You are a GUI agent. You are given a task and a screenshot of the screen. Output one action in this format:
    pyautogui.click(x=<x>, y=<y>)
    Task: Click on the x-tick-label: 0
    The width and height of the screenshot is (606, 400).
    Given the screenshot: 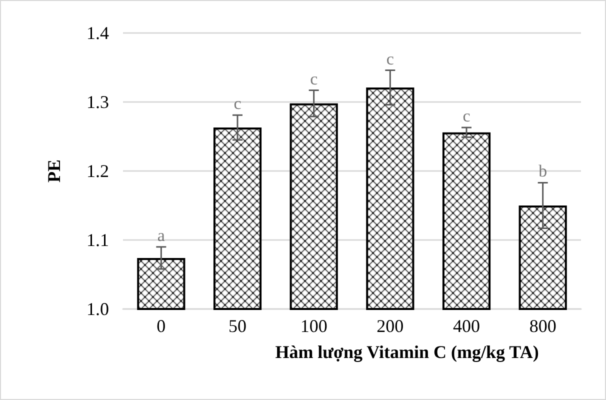 What is the action you would take?
    pyautogui.click(x=161, y=326)
    